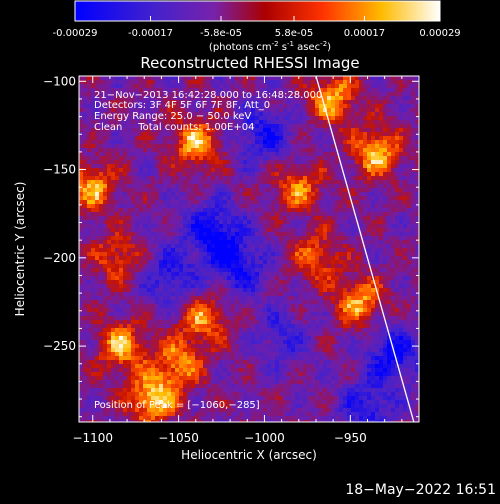 This screenshot has width=500, height=504. What do you see at coordinates (270, 46) in the screenshot?
I see `colorbar-units: (photons cm-2 s-1 asec-2)` at bounding box center [270, 46].